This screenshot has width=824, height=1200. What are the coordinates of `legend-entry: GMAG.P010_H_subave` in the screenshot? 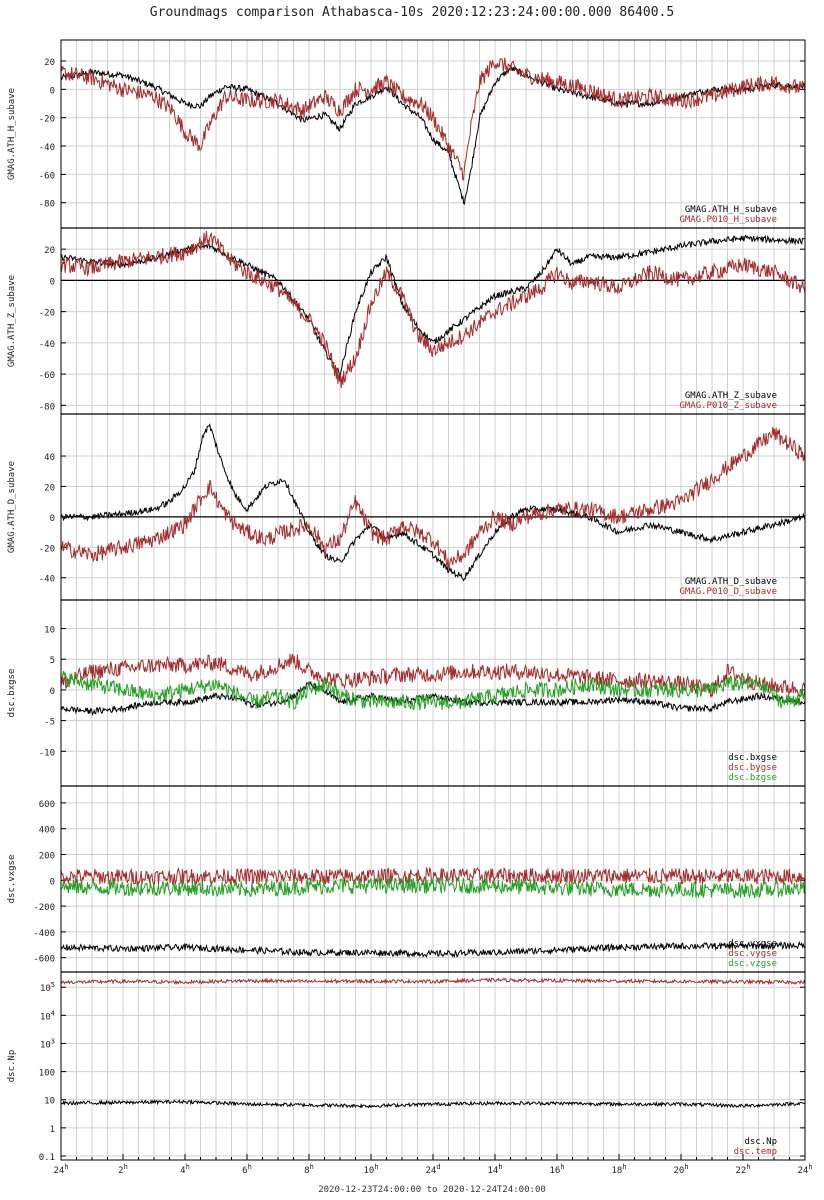 It's located at (728, 220).